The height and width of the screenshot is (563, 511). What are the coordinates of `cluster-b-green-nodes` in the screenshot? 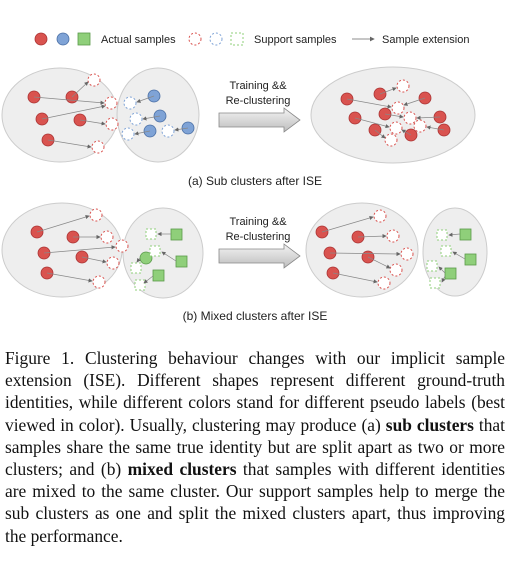 It's located at (451, 258).